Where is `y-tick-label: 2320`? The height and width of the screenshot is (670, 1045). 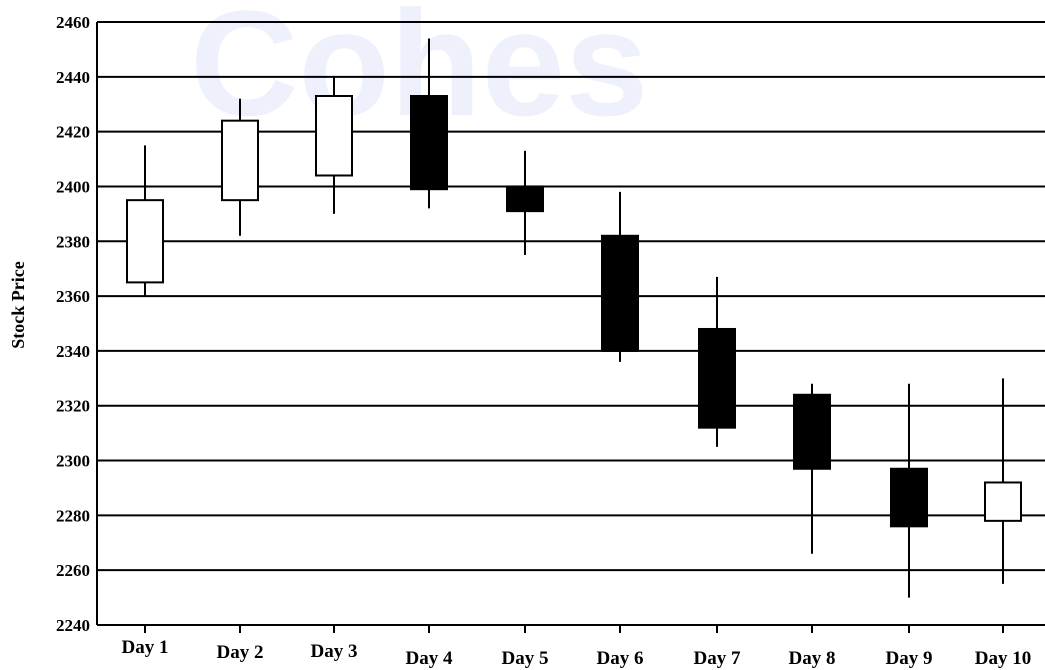
y-tick-label: 2320 is located at coordinates (73, 406).